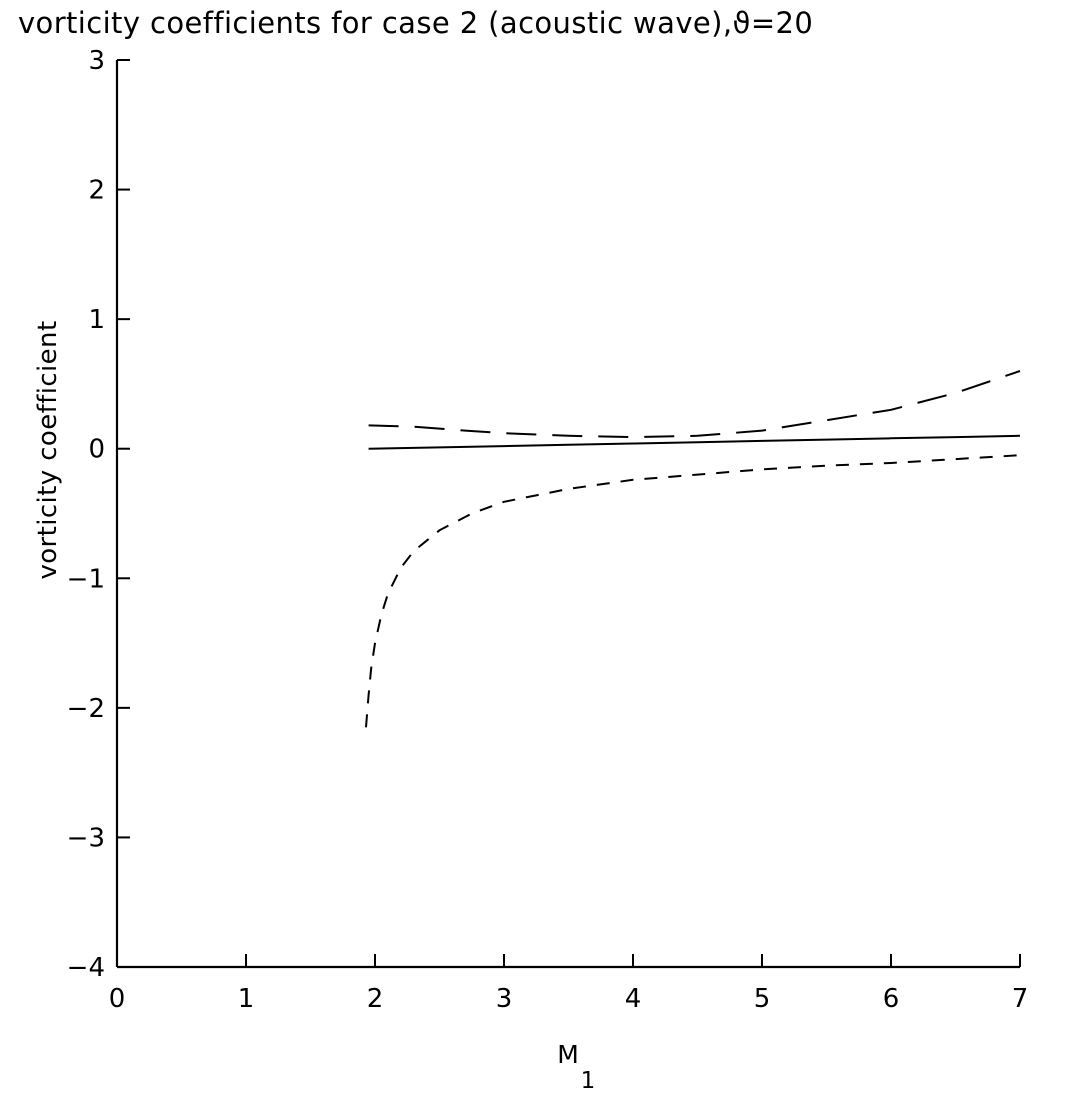 The width and height of the screenshot is (1065, 1097). What do you see at coordinates (86, 579) in the screenshot?
I see `y-tick-label: −1` at bounding box center [86, 579].